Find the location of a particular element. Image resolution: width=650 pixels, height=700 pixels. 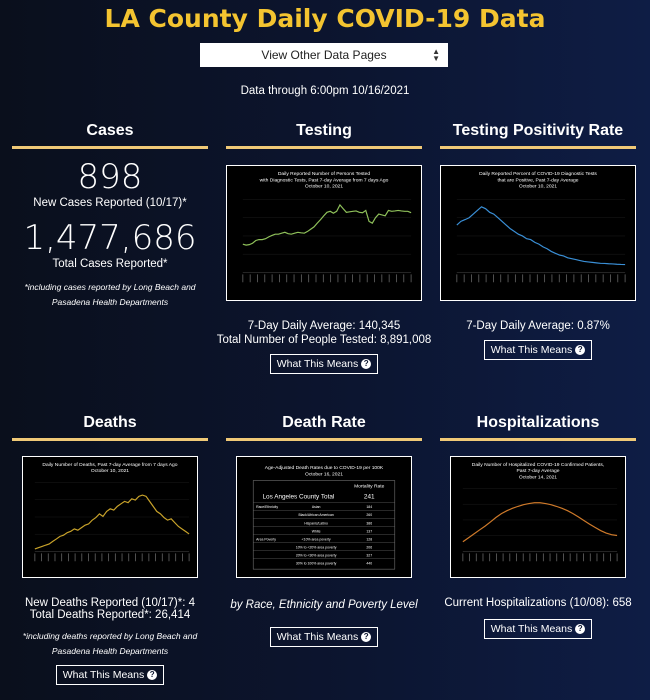

death-rate-section: Death Rate is located at coordinates (324, 427).